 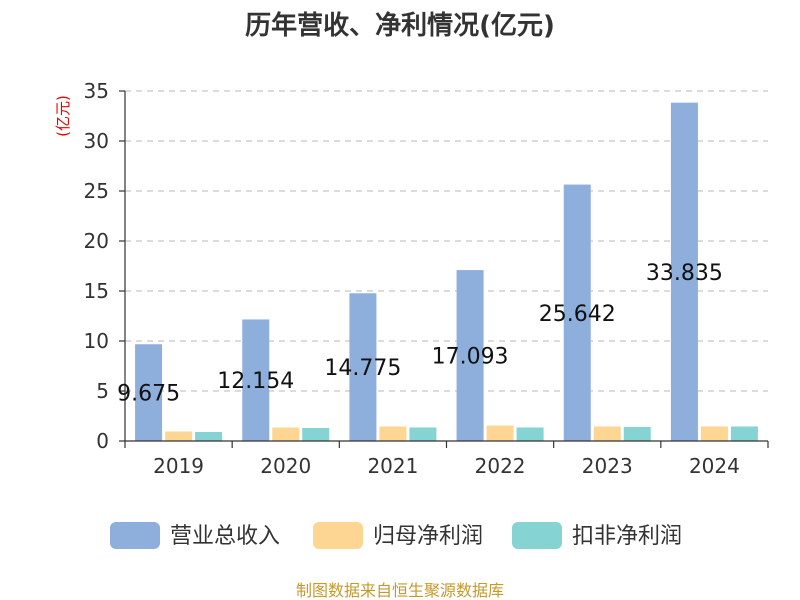 I want to click on y-tick-label: 15, so click(x=96, y=291).